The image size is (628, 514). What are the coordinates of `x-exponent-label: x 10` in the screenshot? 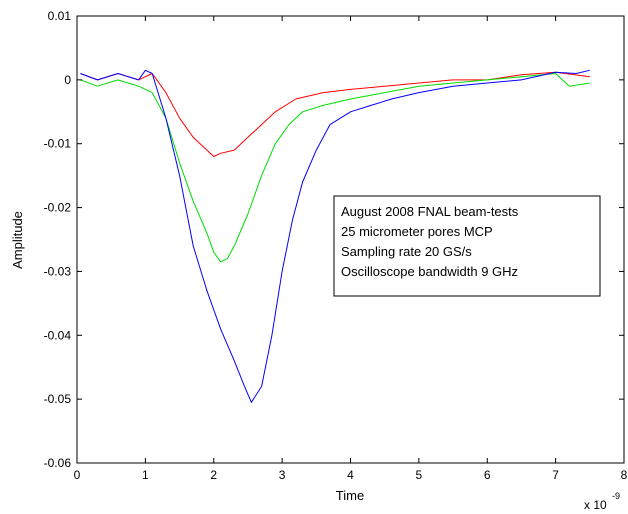 It's located at (595, 505).